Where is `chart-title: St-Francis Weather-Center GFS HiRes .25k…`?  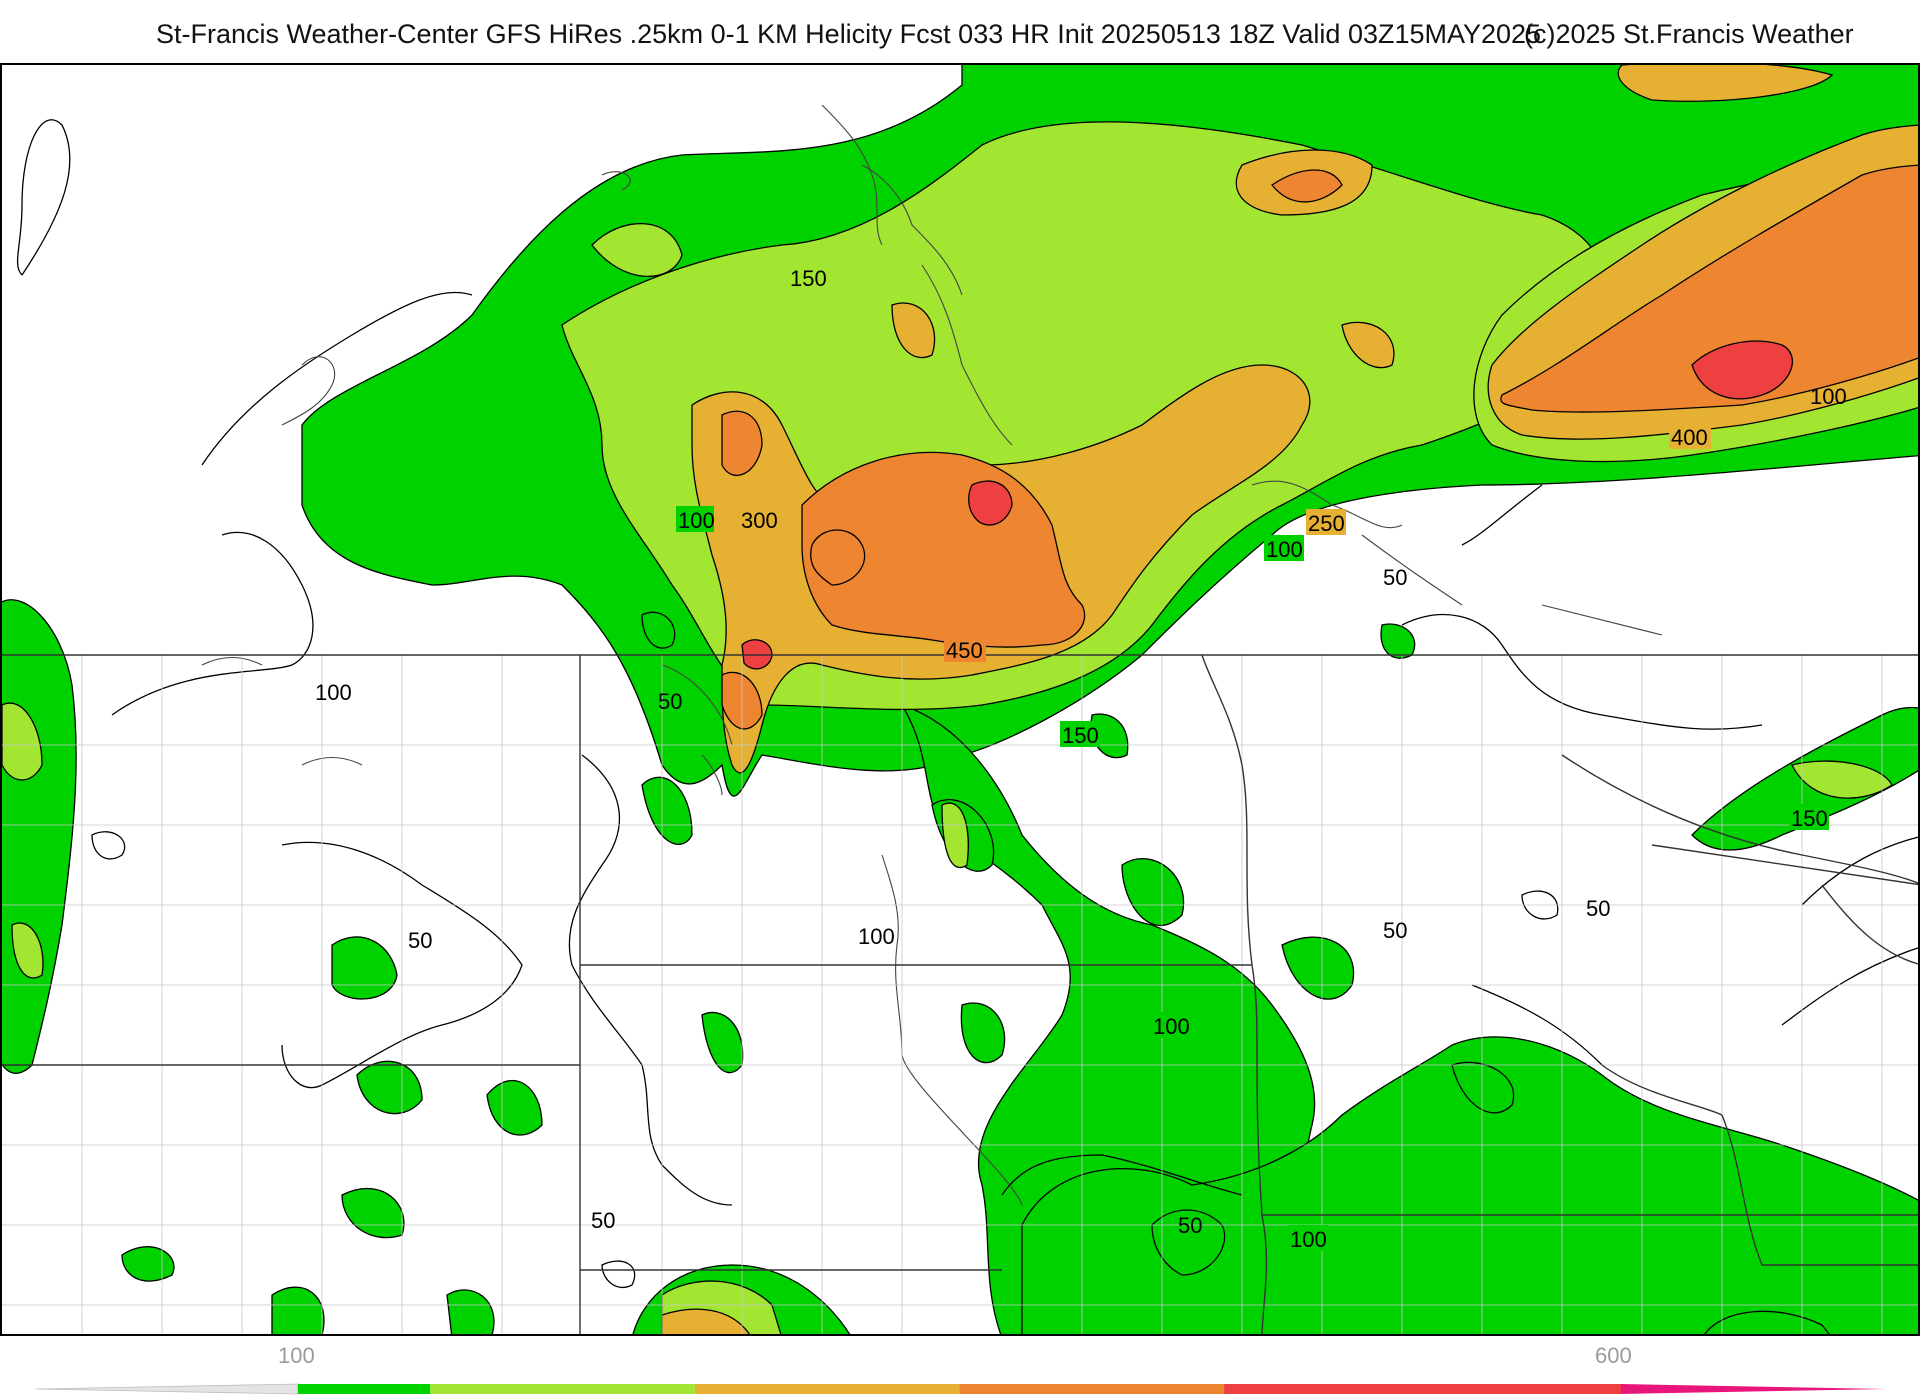 chart-title: St-Francis Weather-Center GFS HiRes .25k… is located at coordinates (960, 34).